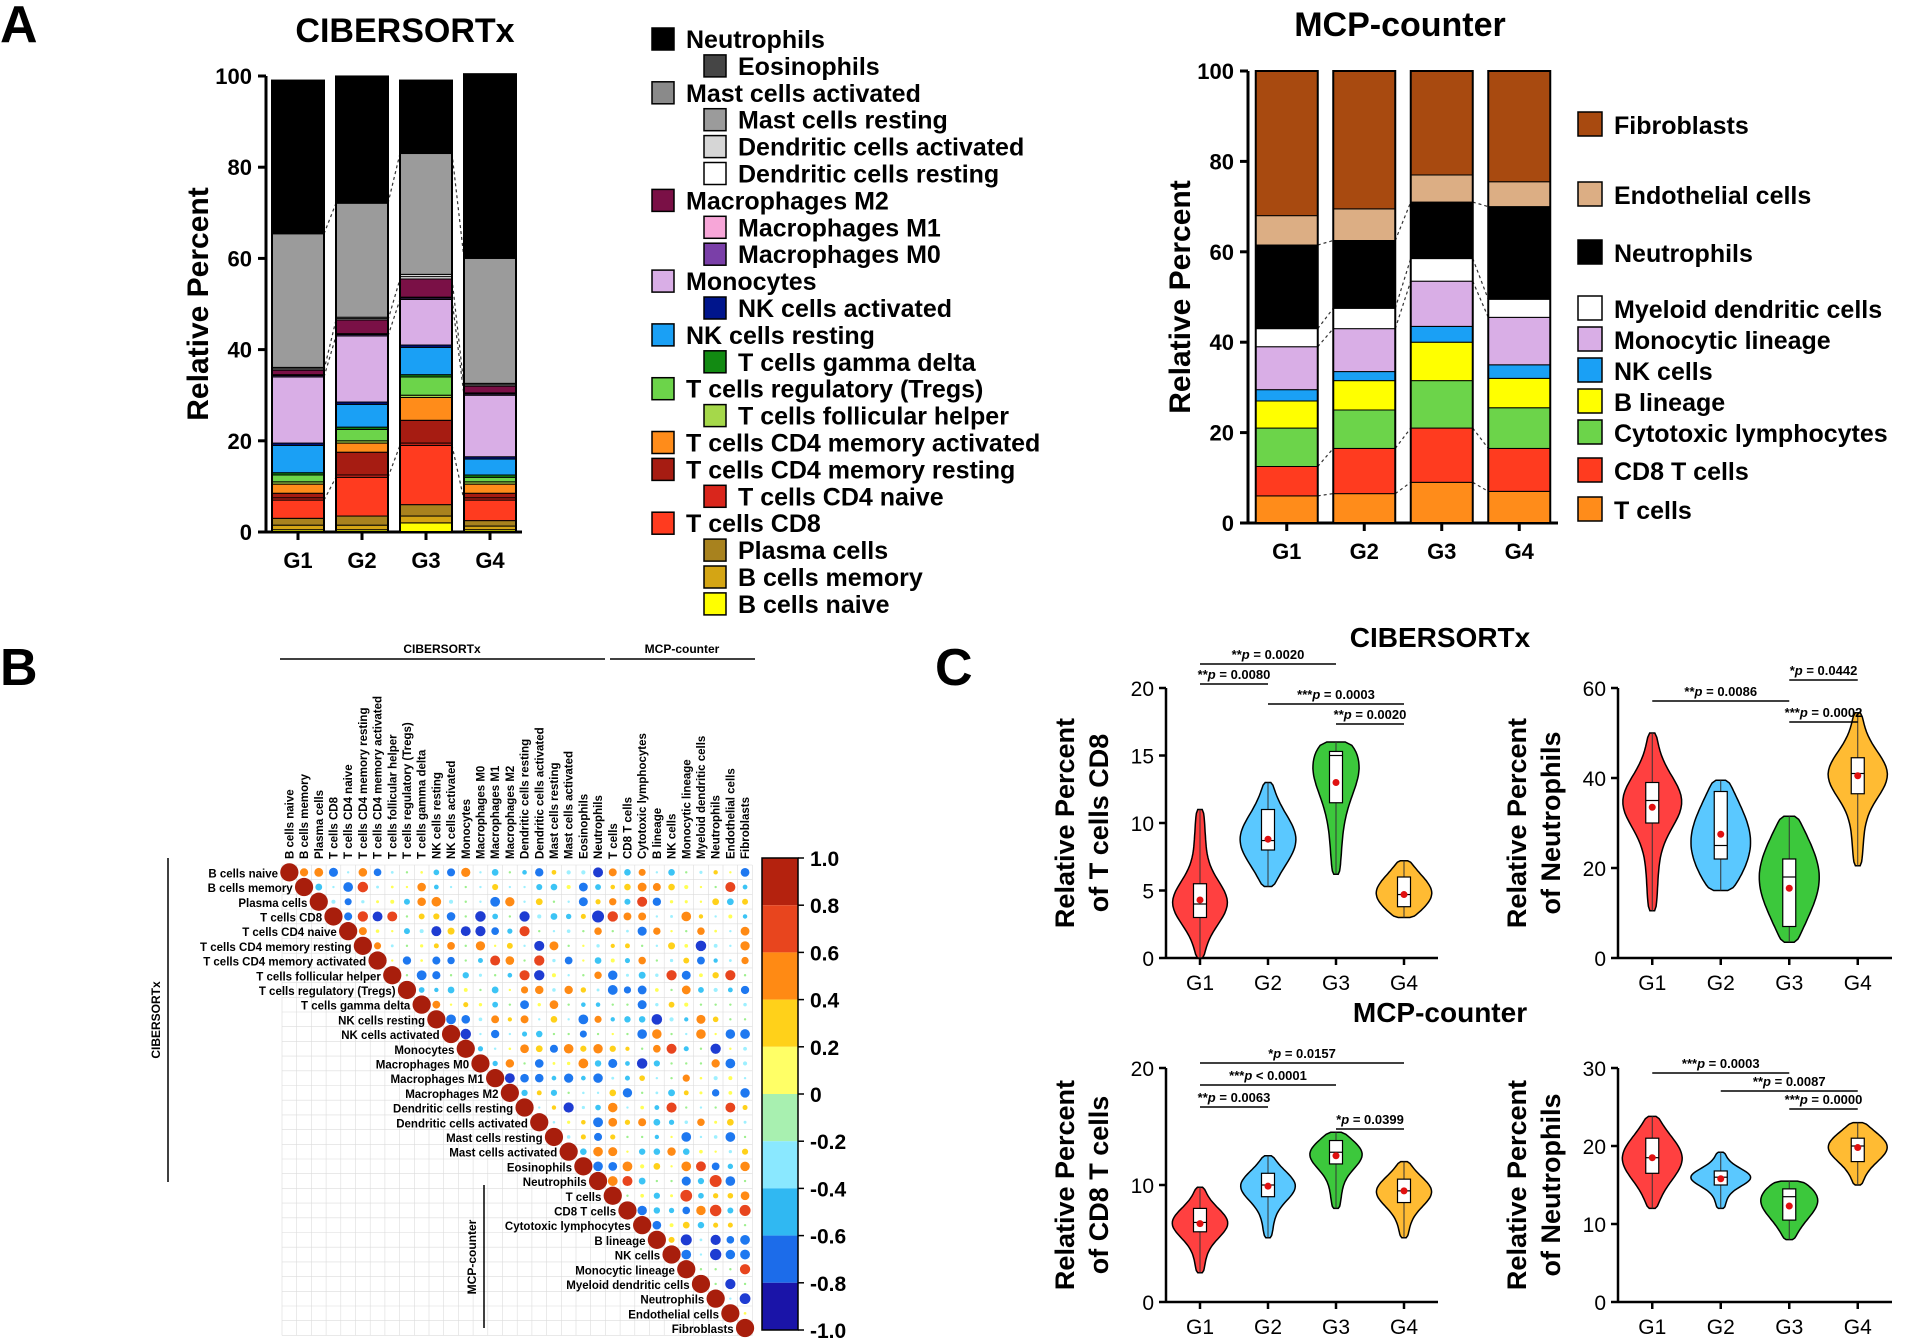 Image resolution: width=1920 pixels, height=1340 pixels. Describe the element at coordinates (291, 918) in the screenshot. I see `row-label-t-cells-cd8: T cells CD8` at that location.